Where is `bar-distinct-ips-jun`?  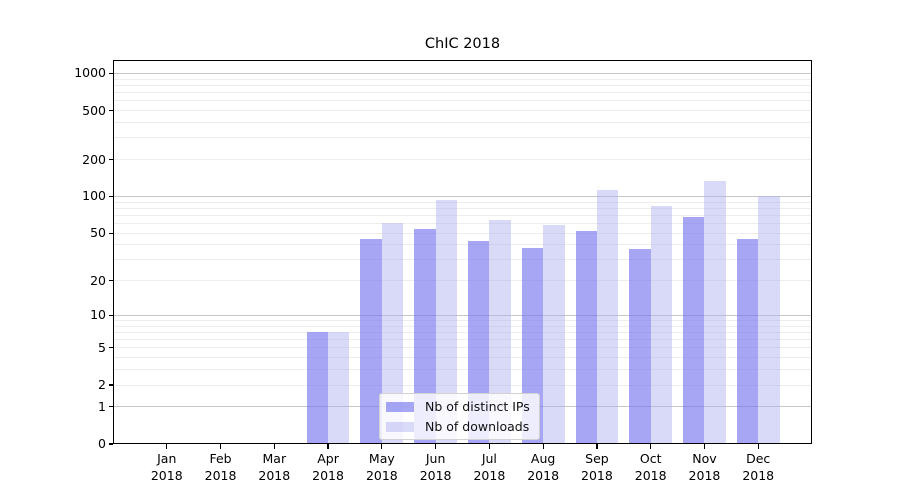
bar-distinct-ips-jun is located at coordinates (425, 336).